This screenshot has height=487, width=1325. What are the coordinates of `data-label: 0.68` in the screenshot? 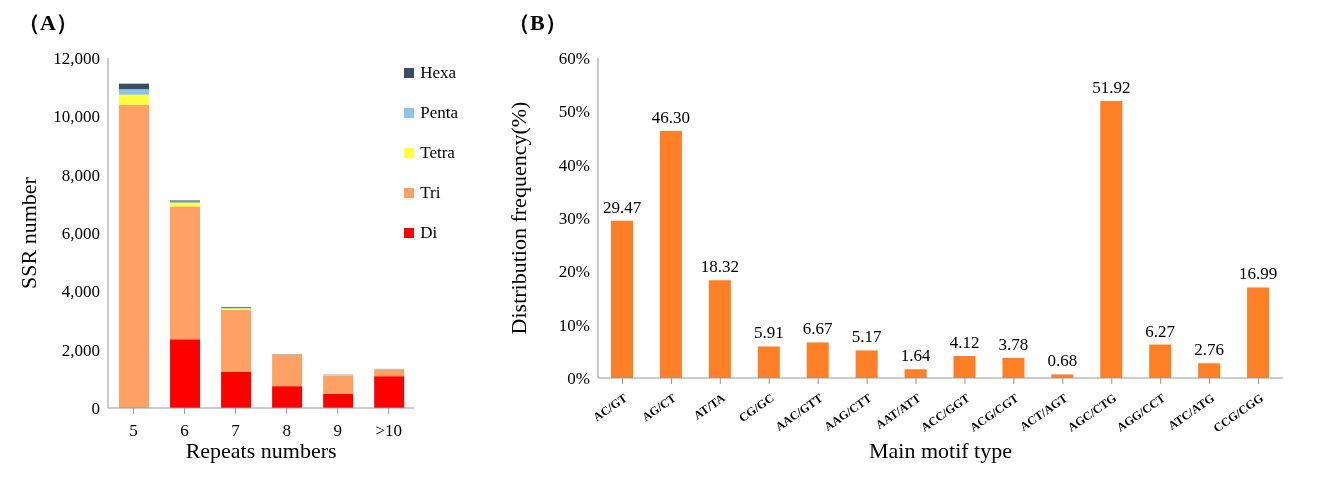 It's located at (1062, 361).